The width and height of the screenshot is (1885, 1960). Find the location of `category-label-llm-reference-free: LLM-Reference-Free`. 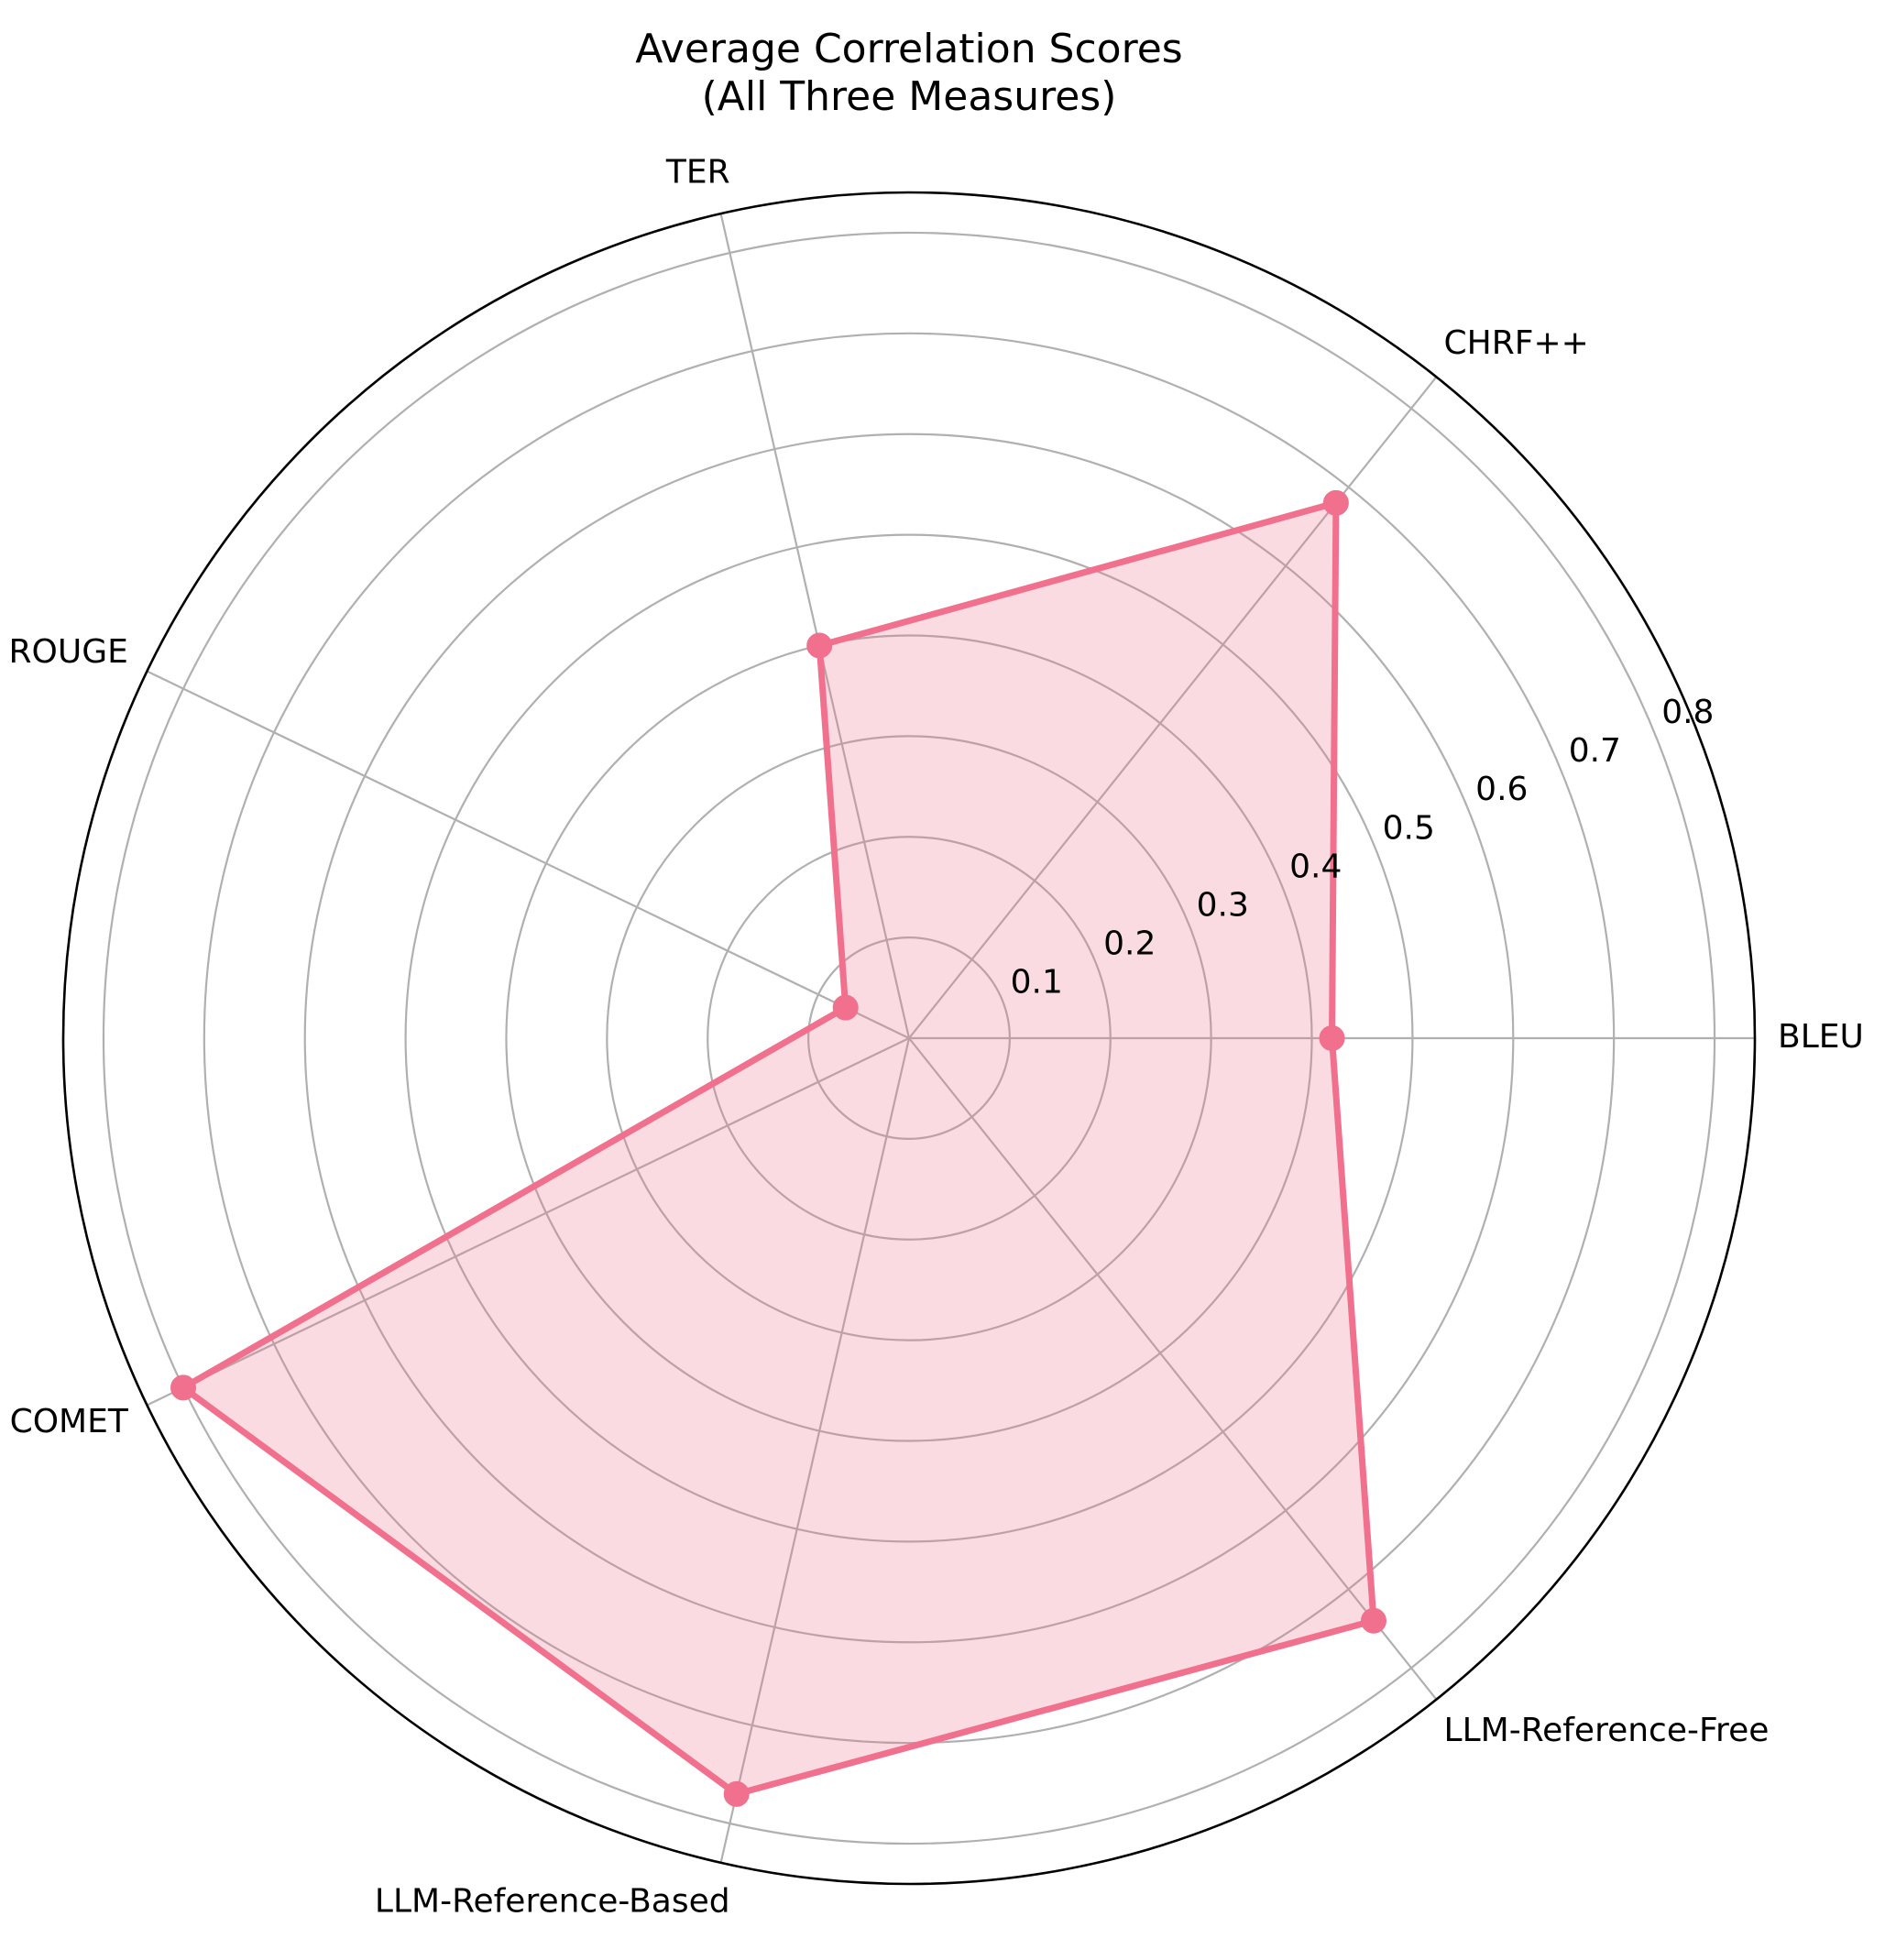

category-label-llm-reference-free: LLM-Reference-Free is located at coordinates (1607, 1730).